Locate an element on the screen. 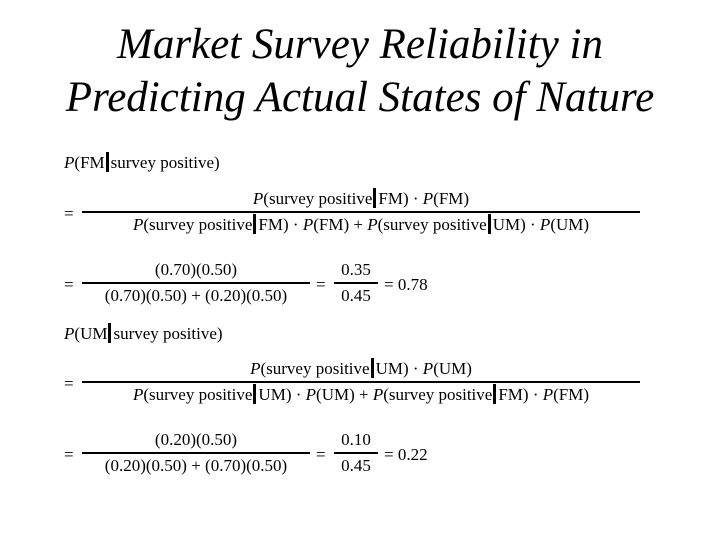 The width and height of the screenshot is (720, 540). um-numeric-fraction: (0.20)(0.50) (0.20)(0.50) + (0.70)(0.50) is located at coordinates (196, 453).